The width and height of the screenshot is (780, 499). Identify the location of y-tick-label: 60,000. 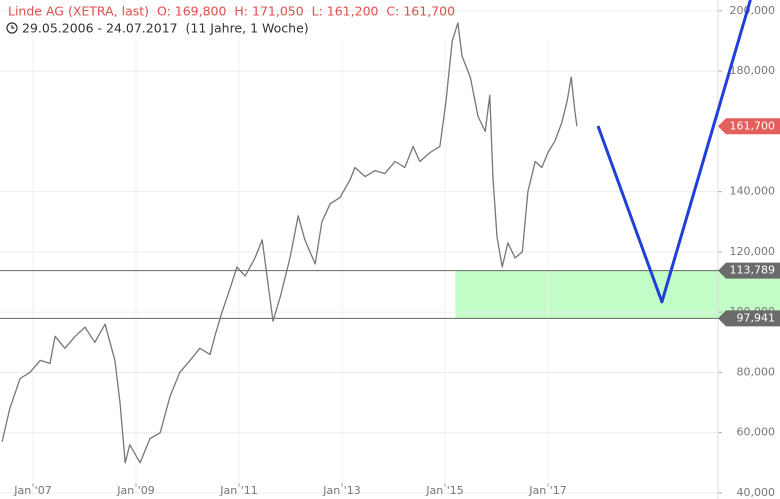
(756, 432).